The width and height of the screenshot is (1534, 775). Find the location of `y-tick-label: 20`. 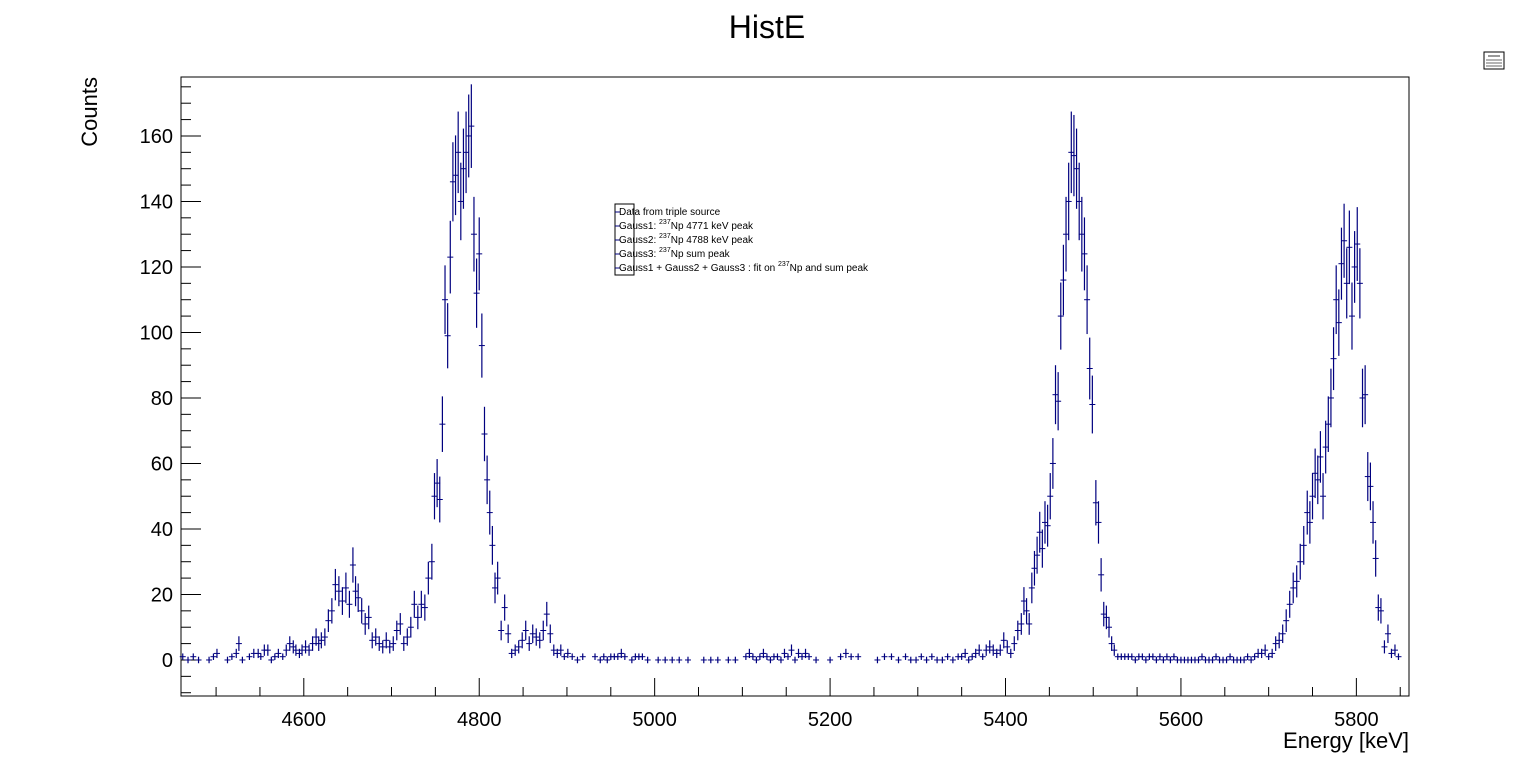

y-tick-label: 20 is located at coordinates (162, 595).